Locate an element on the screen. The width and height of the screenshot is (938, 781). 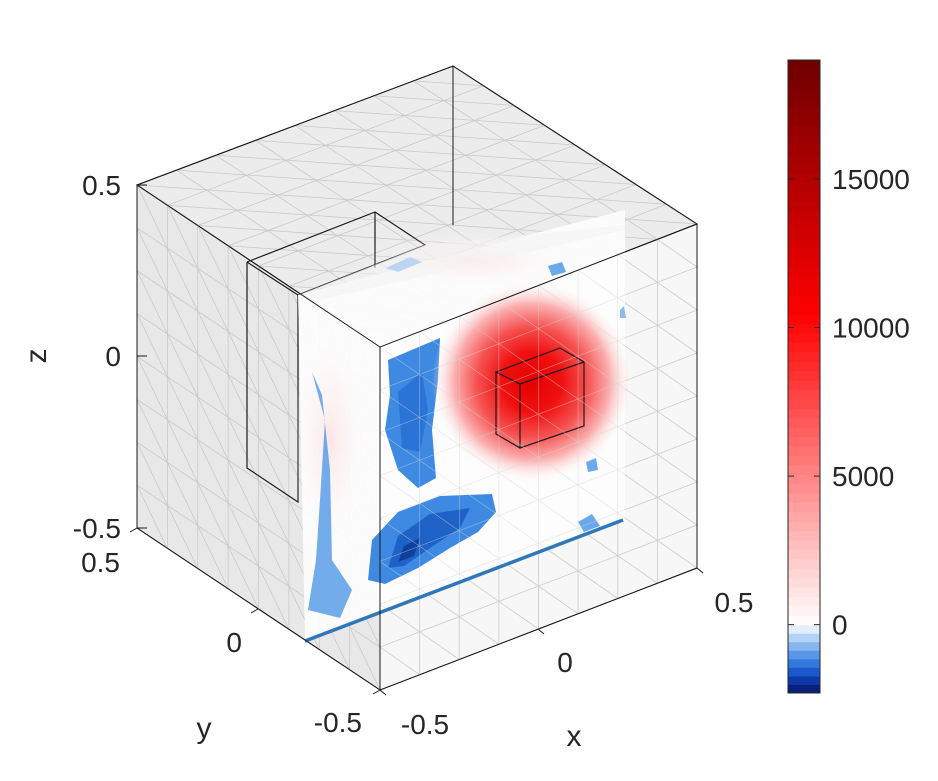
y-axis-label: y is located at coordinates (204, 728).